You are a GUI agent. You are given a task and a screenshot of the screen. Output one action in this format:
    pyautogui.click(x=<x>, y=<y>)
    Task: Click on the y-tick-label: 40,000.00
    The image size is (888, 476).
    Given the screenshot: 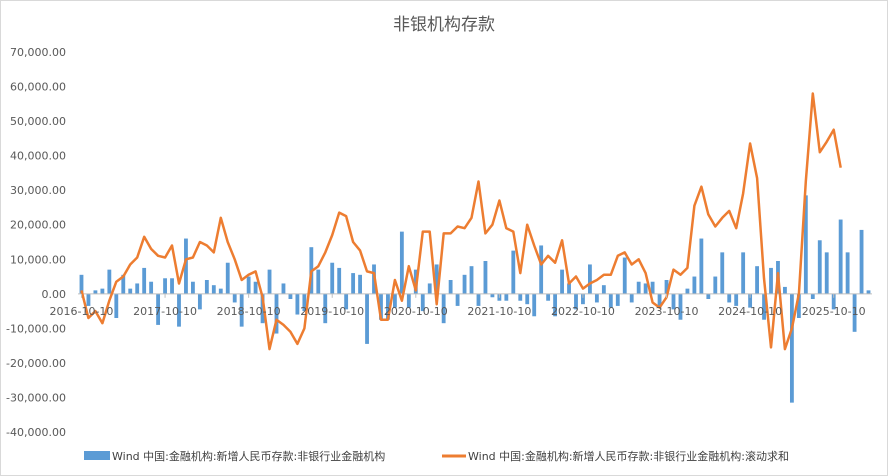 What is the action you would take?
    pyautogui.click(x=38, y=156)
    